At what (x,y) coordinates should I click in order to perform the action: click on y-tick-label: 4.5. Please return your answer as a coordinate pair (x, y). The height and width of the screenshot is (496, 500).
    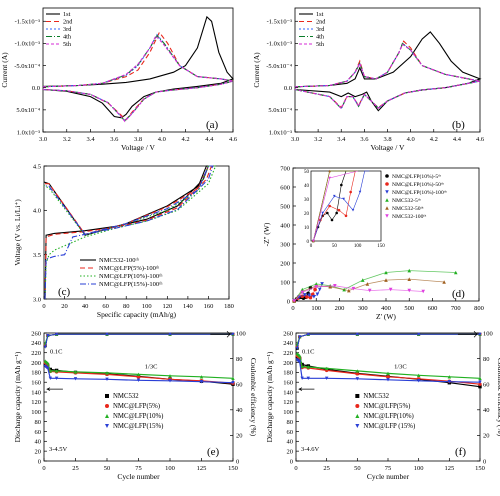
    Looking at the image, I should click on (37, 166).